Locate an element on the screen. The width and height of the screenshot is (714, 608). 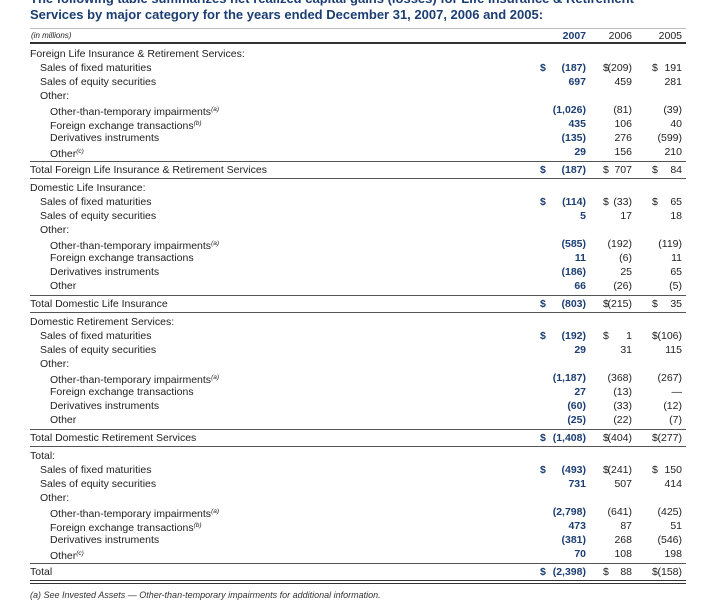
label-text: Domestic Retirement Services: is located at coordinates (102, 322).